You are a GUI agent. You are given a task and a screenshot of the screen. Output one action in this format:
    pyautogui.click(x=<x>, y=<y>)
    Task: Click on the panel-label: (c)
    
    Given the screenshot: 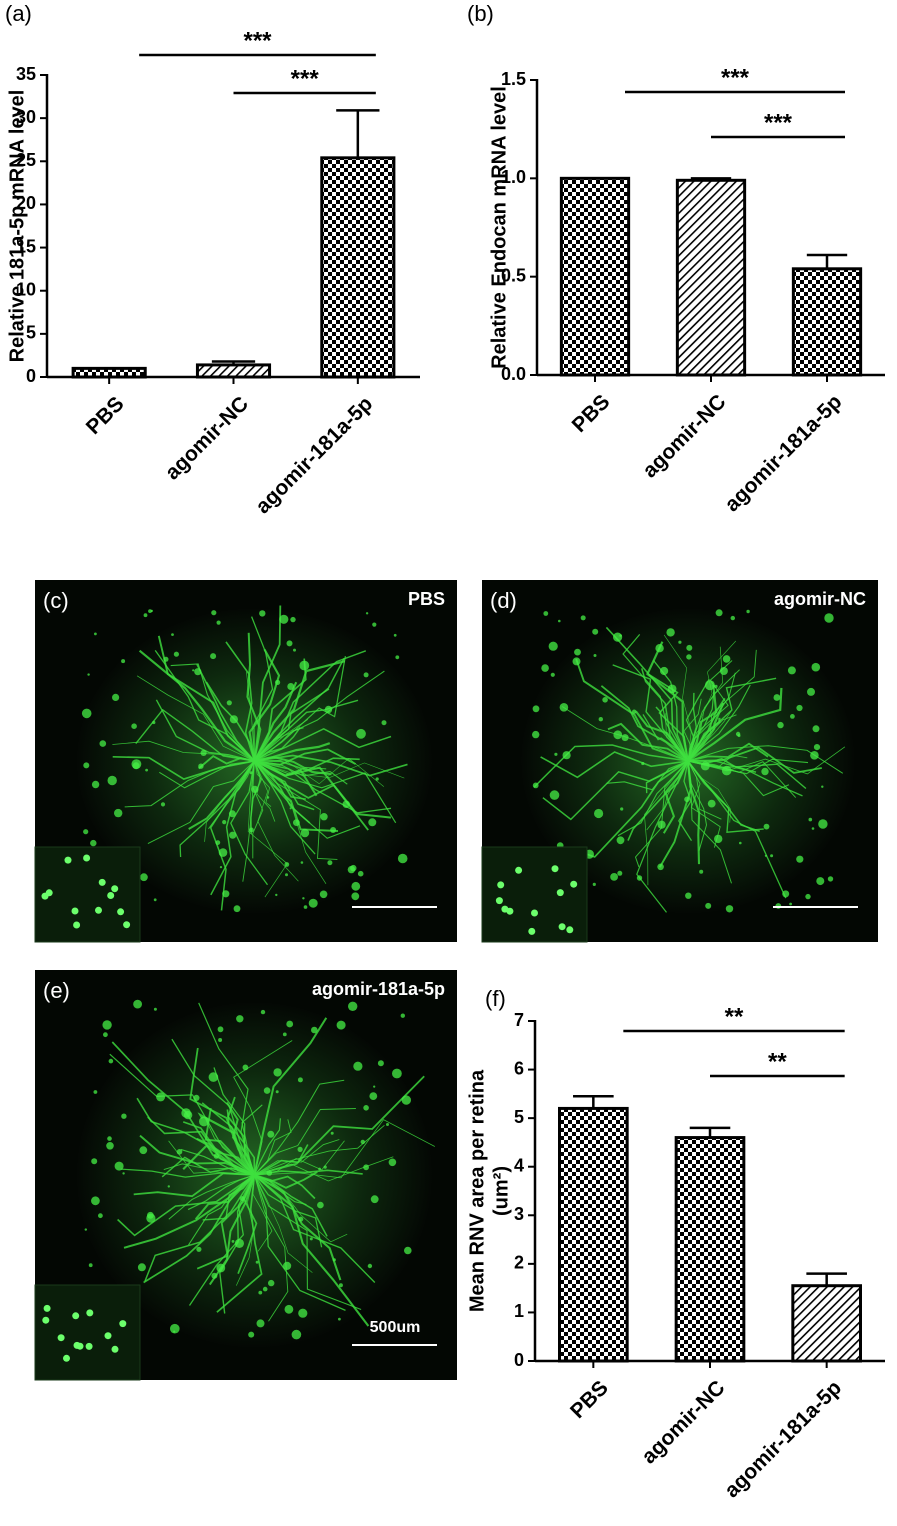 What is the action you would take?
    pyautogui.click(x=56, y=600)
    